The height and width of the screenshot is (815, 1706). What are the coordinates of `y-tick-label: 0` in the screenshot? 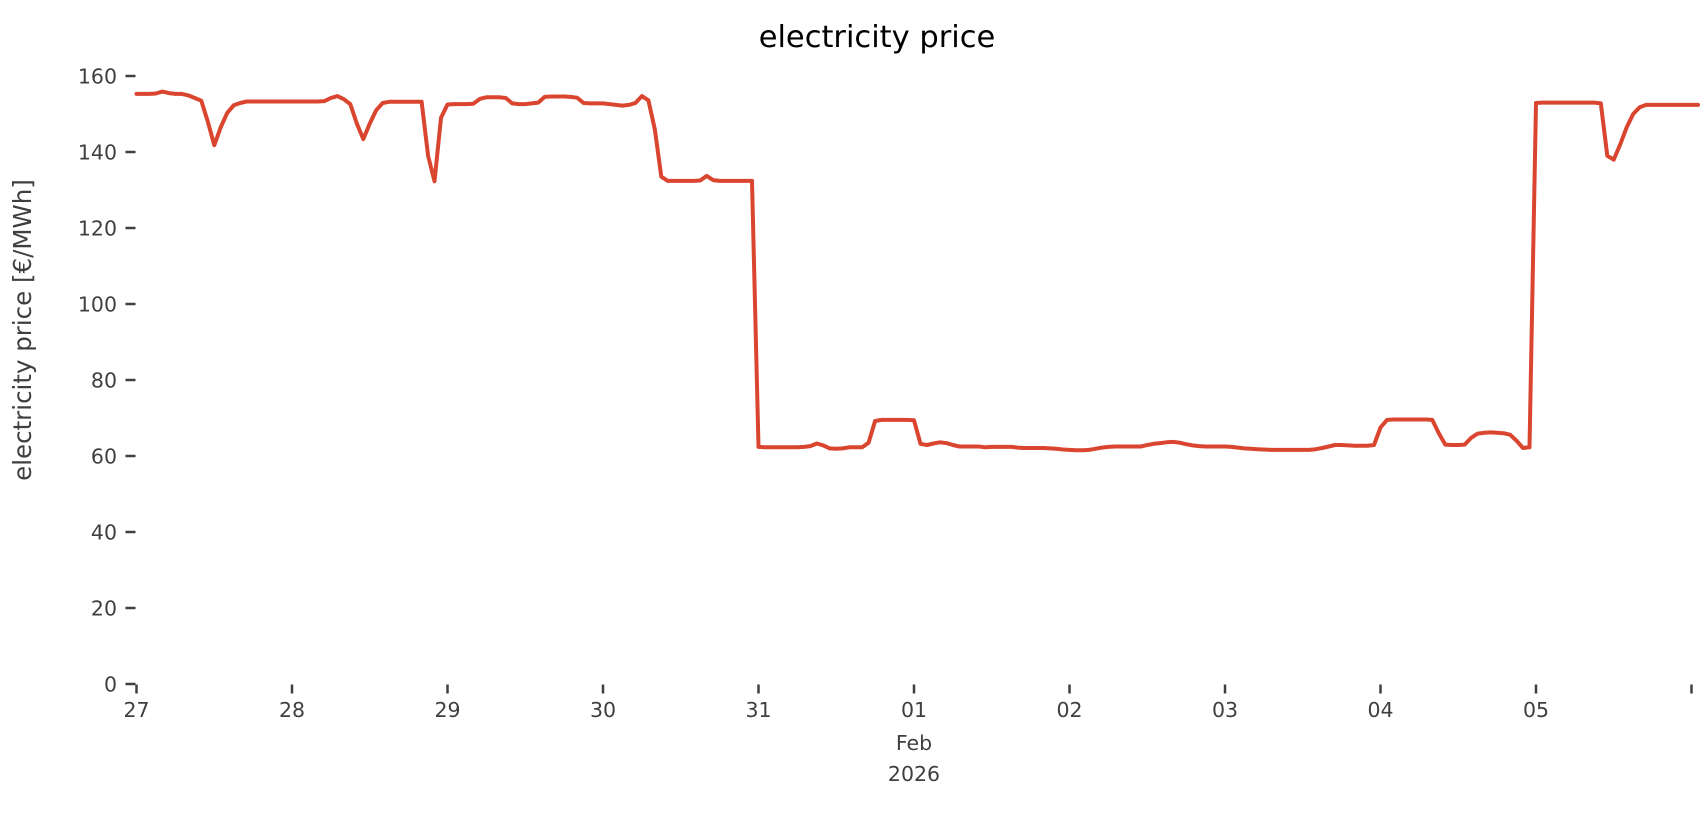 It's located at (110, 685).